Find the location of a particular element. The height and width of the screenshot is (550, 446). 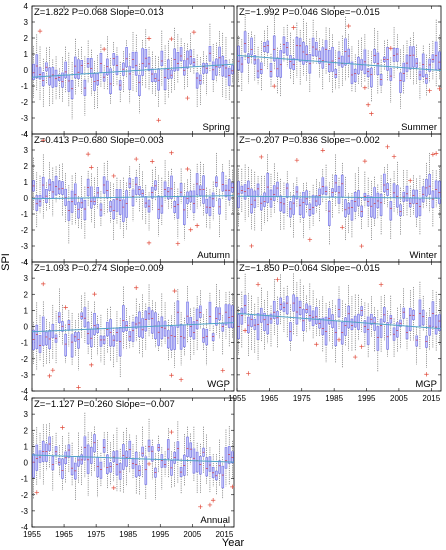

y-axis-label: SPI is located at coordinates (6, 262).